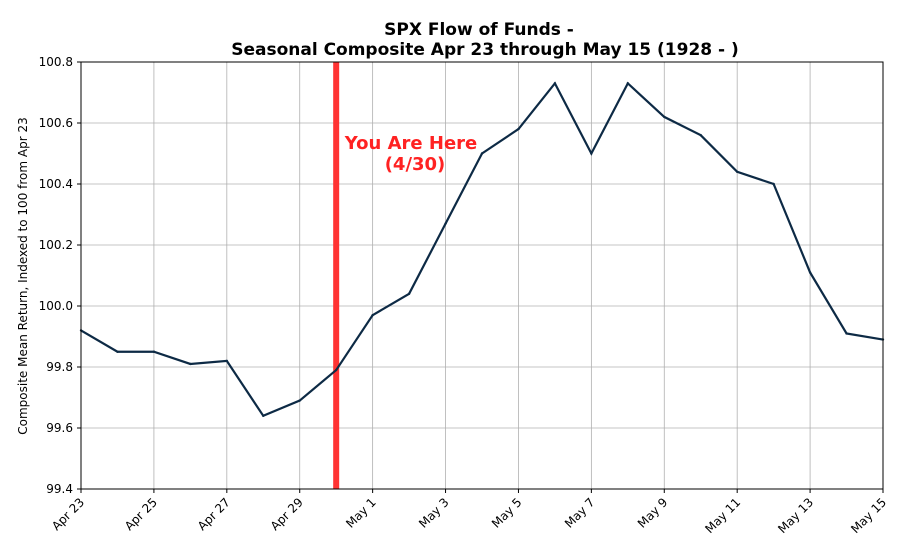 The height and width of the screenshot is (551, 914). What do you see at coordinates (68, 514) in the screenshot?
I see `x-tick-label: Apr 23` at bounding box center [68, 514].